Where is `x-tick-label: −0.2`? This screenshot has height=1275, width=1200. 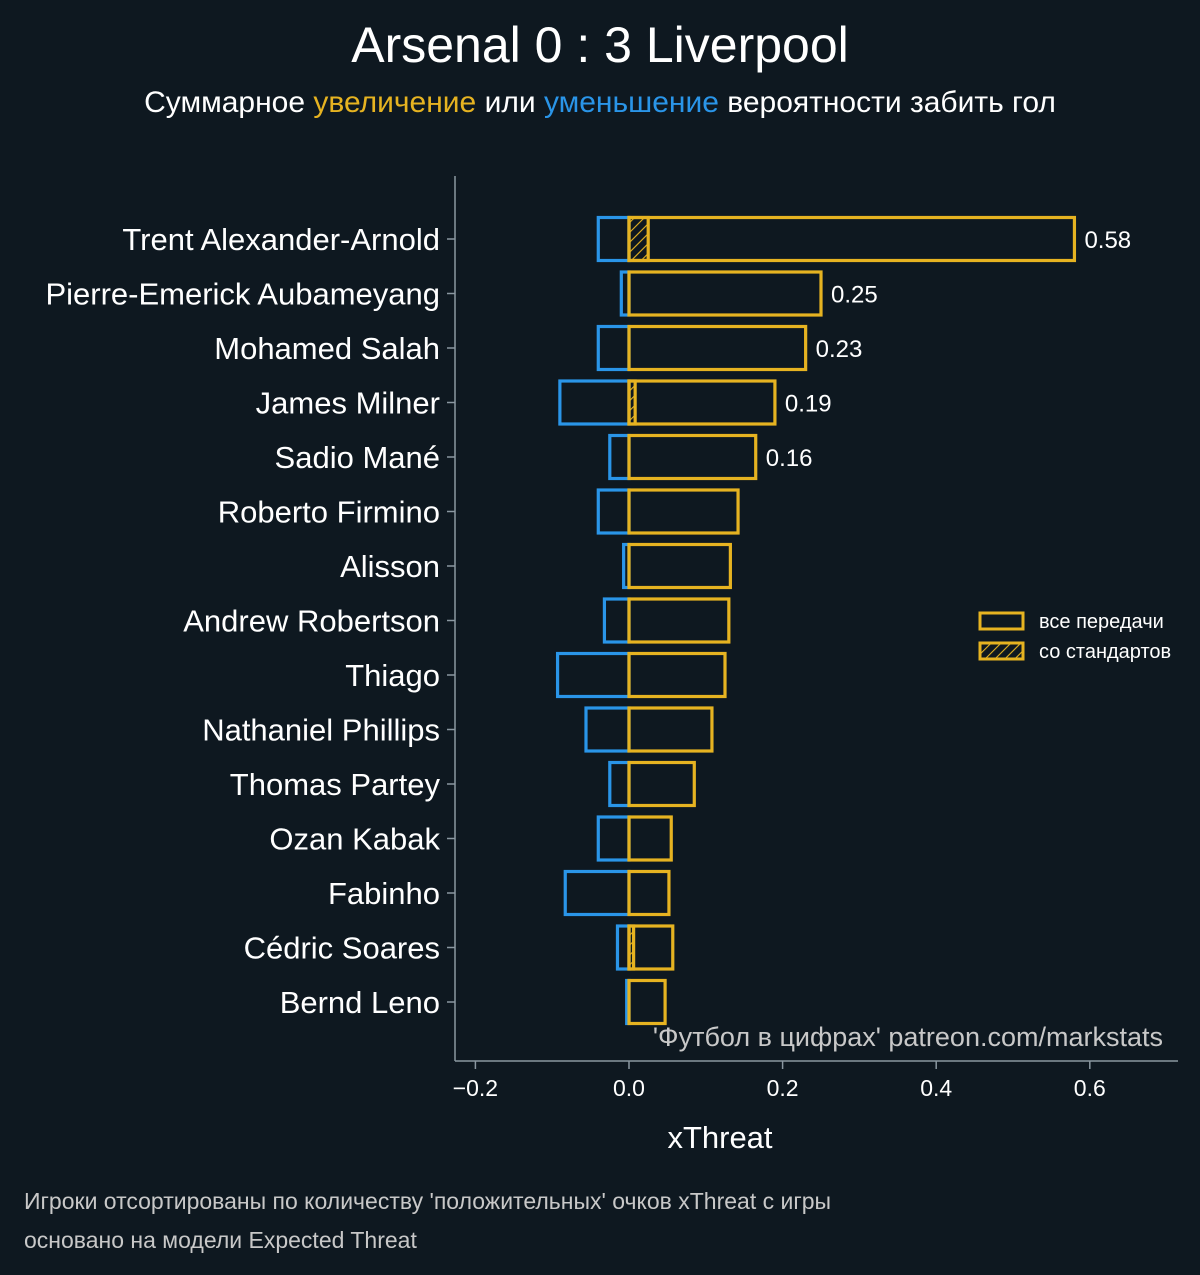 x-tick-label: −0.2 is located at coordinates (475, 1088).